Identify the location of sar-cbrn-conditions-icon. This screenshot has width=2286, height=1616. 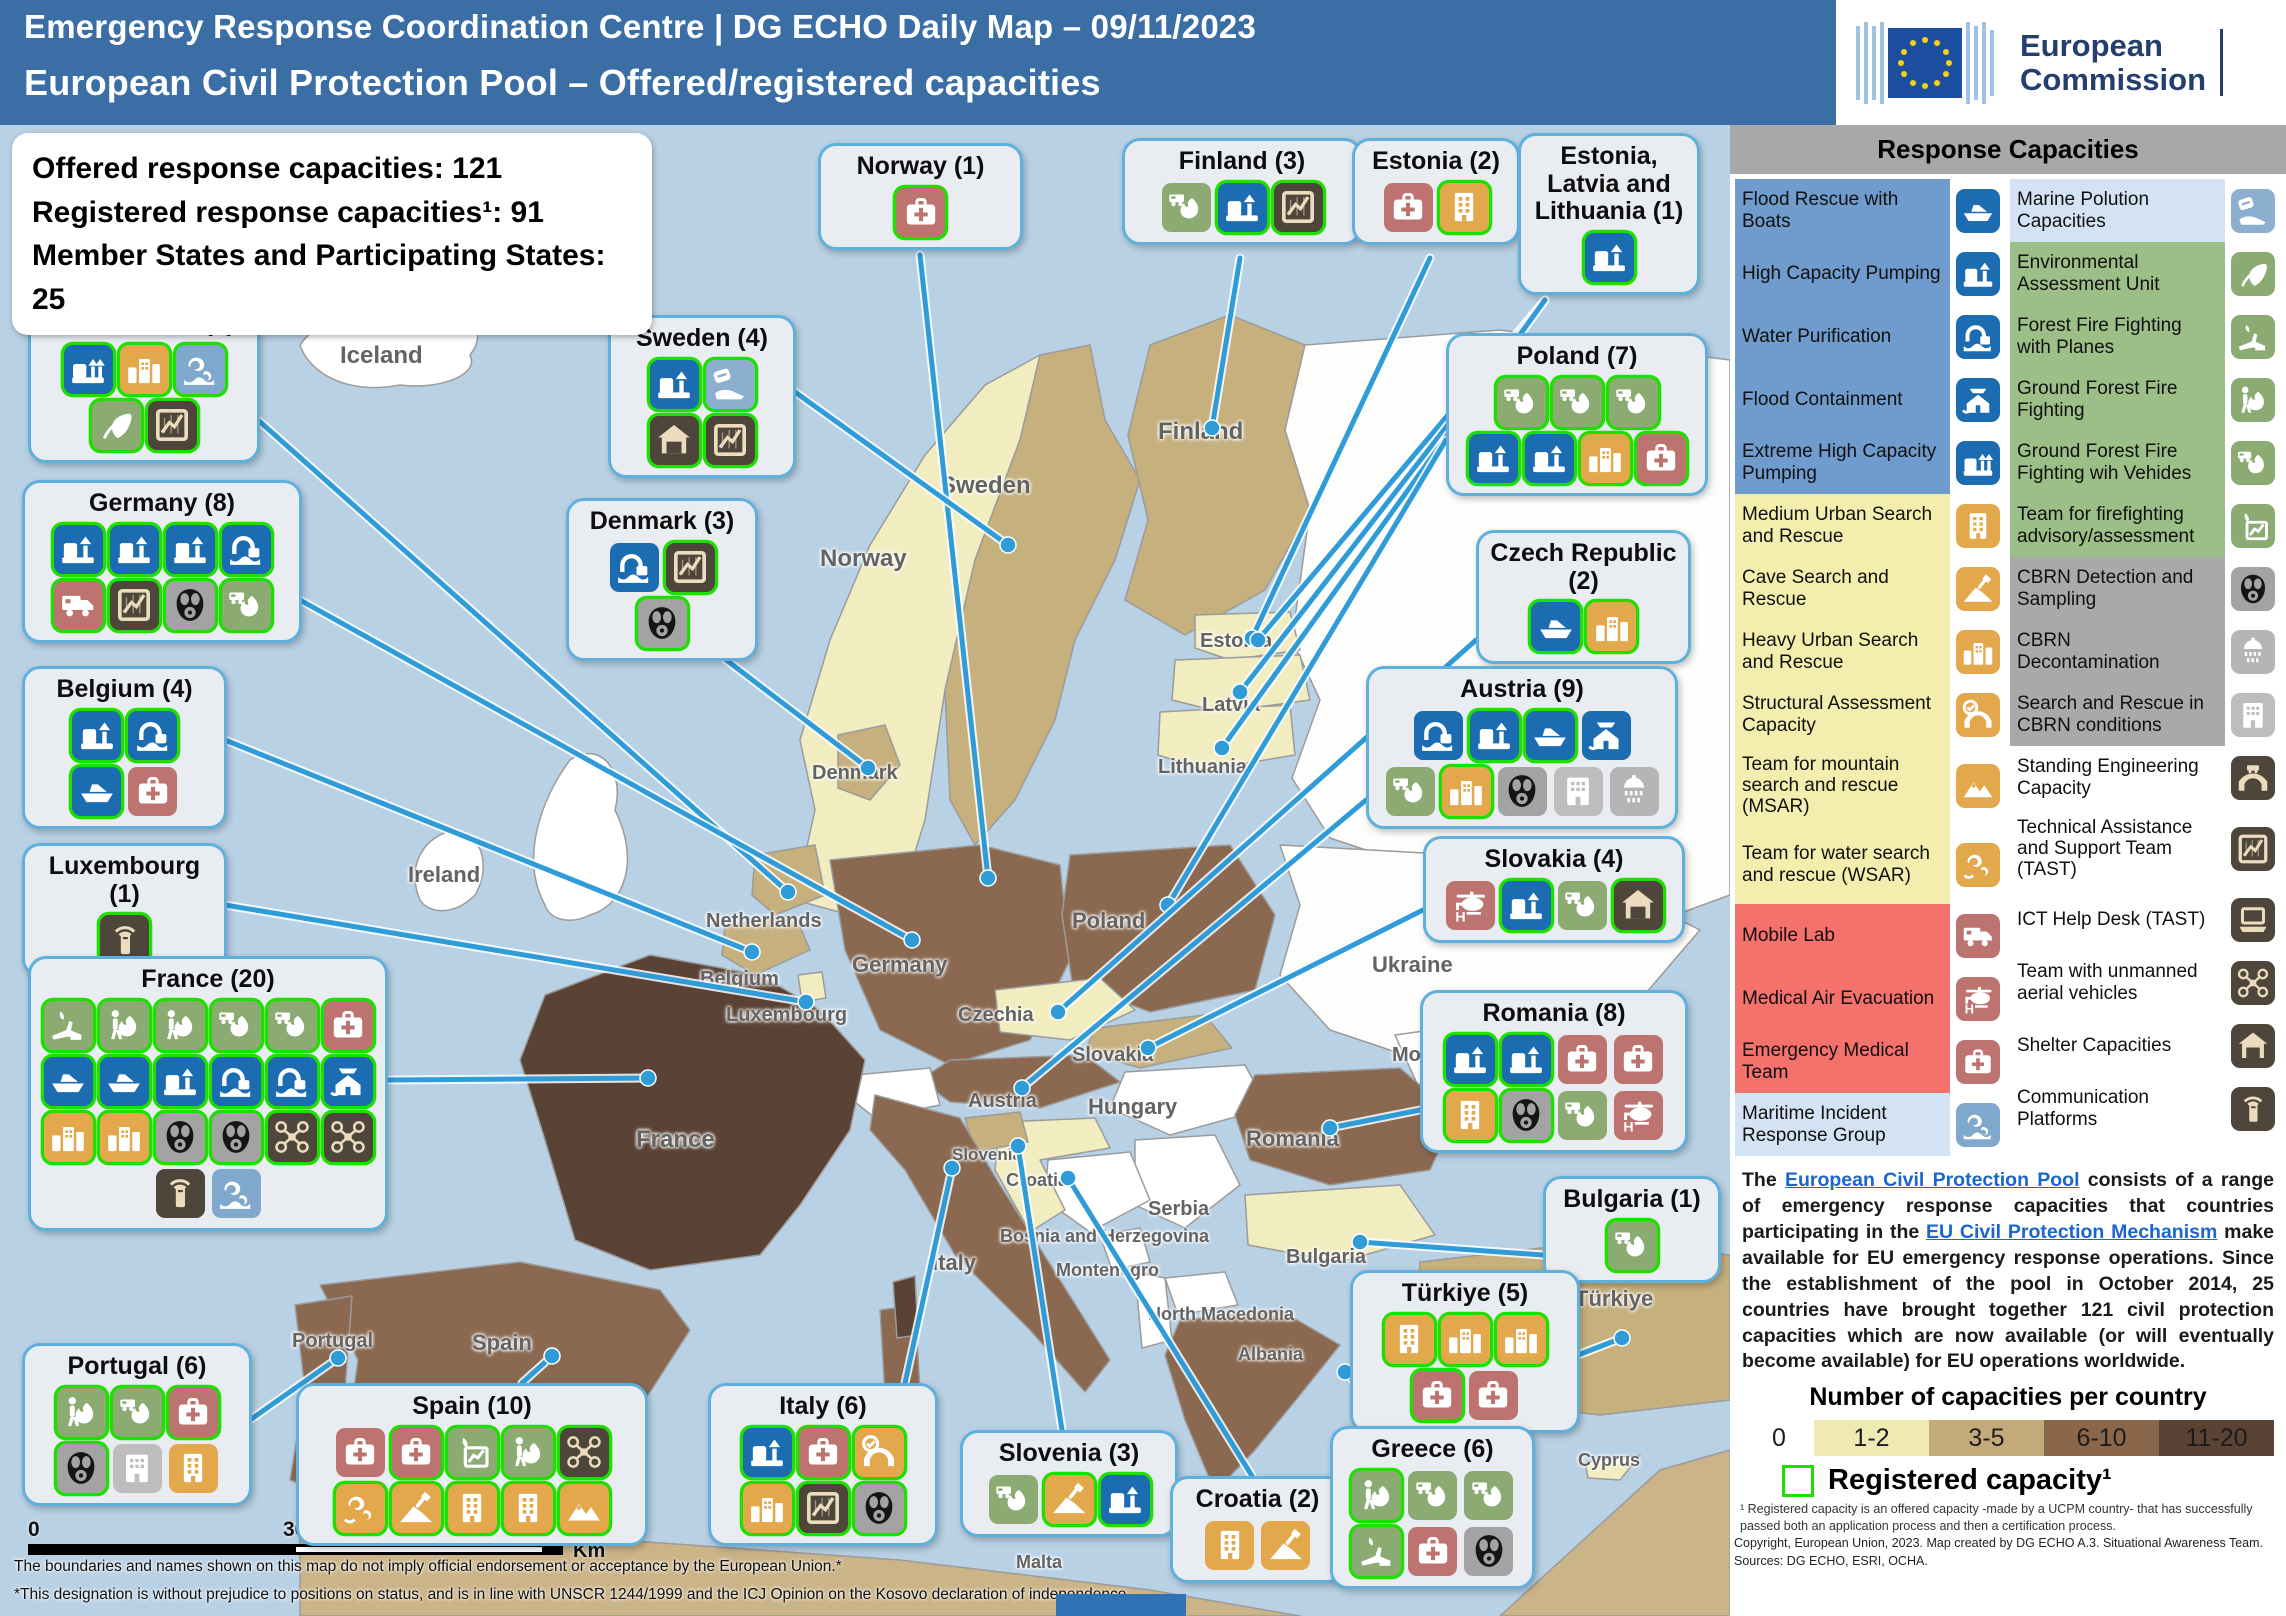
(1578, 791).